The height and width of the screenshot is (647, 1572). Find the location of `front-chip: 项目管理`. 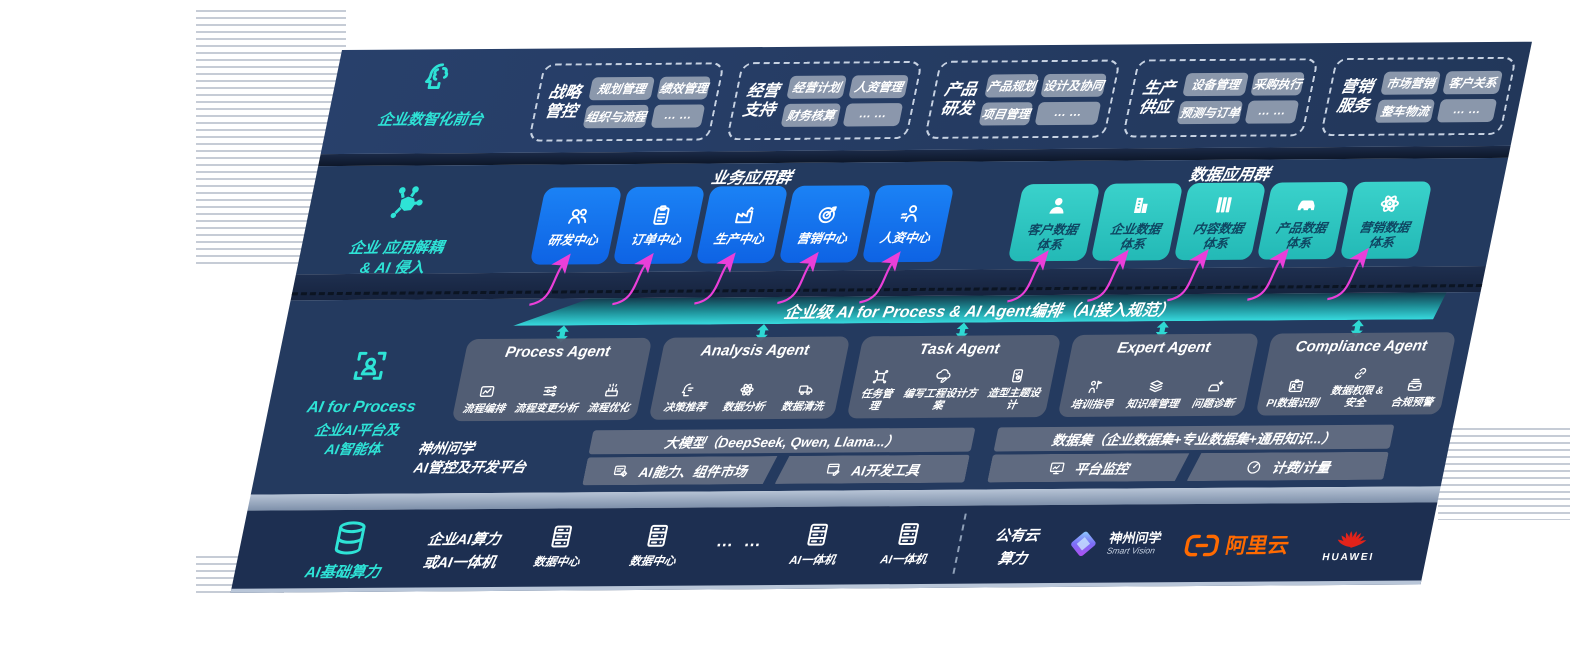

front-chip: 项目管理 is located at coordinates (1006, 113).